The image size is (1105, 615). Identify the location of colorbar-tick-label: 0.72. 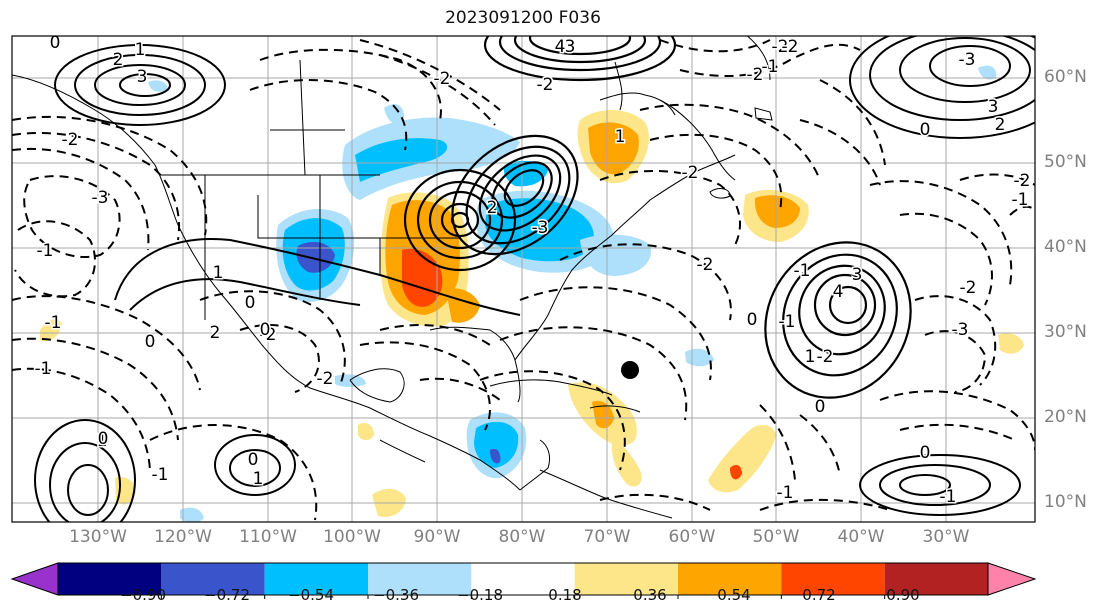
(819, 595).